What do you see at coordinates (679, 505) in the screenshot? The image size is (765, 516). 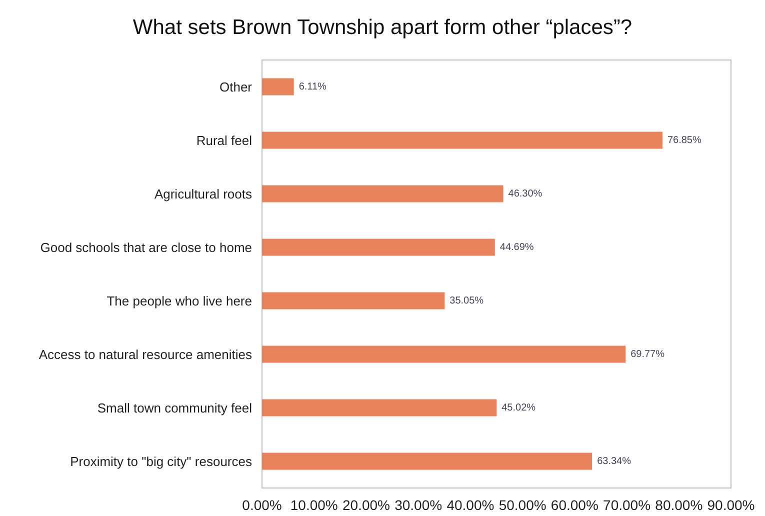 I see `x-tick-label: 80.00%` at bounding box center [679, 505].